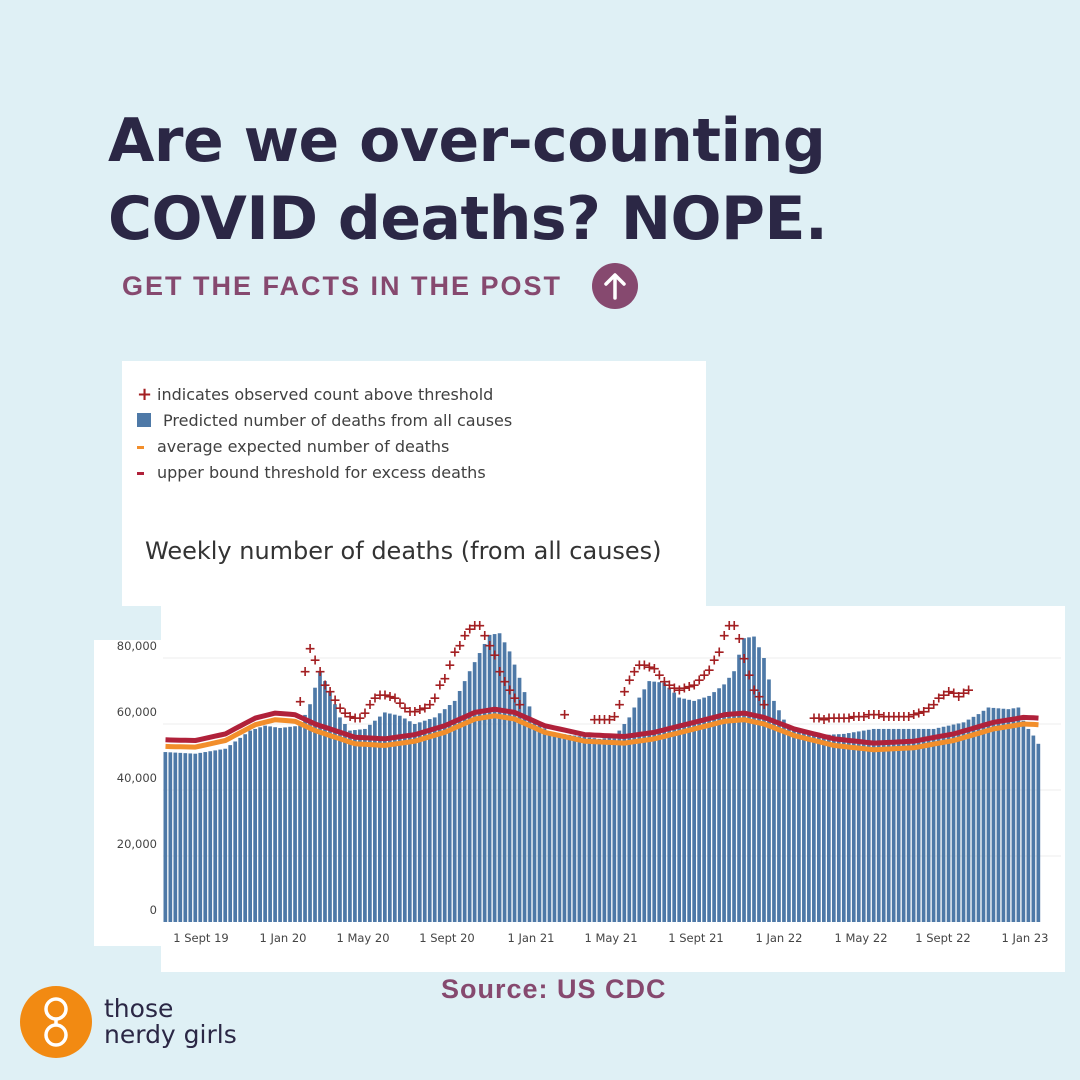  What do you see at coordinates (610, 938) in the screenshot?
I see `x-tick-label: 1 May 21` at bounding box center [610, 938].